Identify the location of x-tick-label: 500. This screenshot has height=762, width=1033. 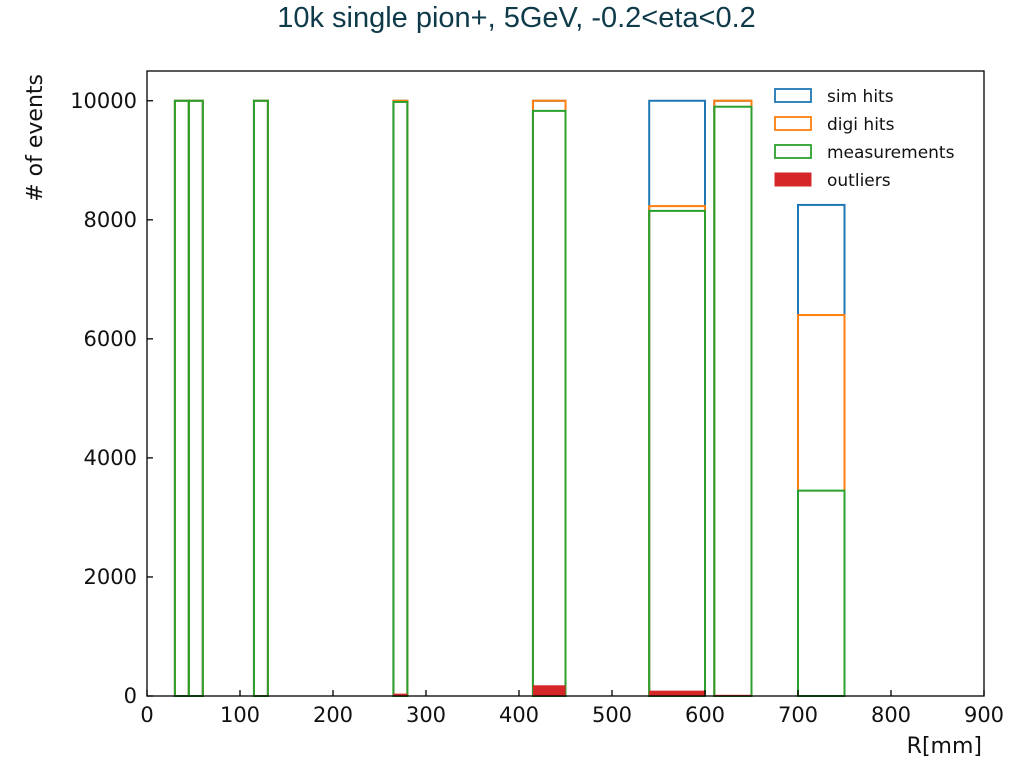
(612, 715).